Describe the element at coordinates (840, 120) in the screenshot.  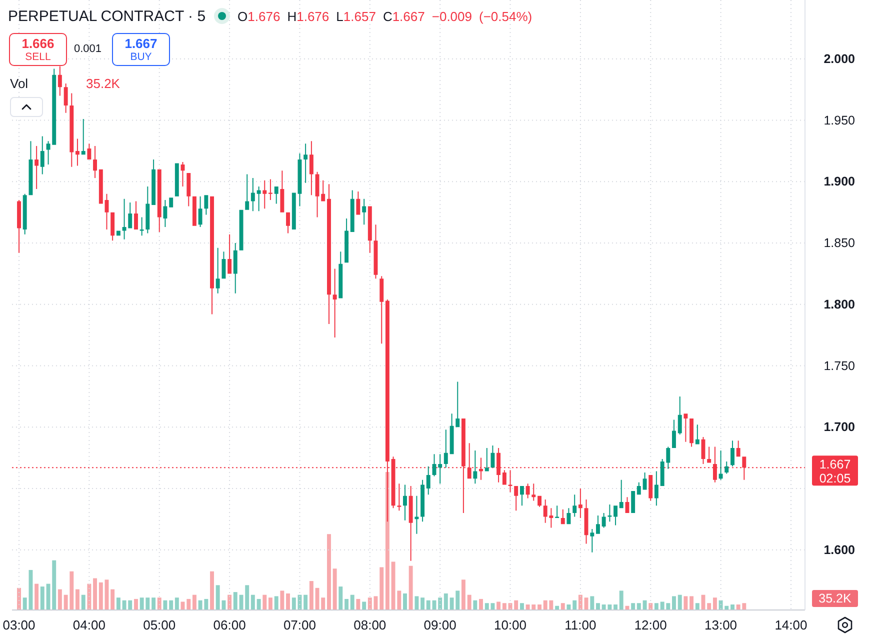
I see `y-tick-label: 1.950` at that location.